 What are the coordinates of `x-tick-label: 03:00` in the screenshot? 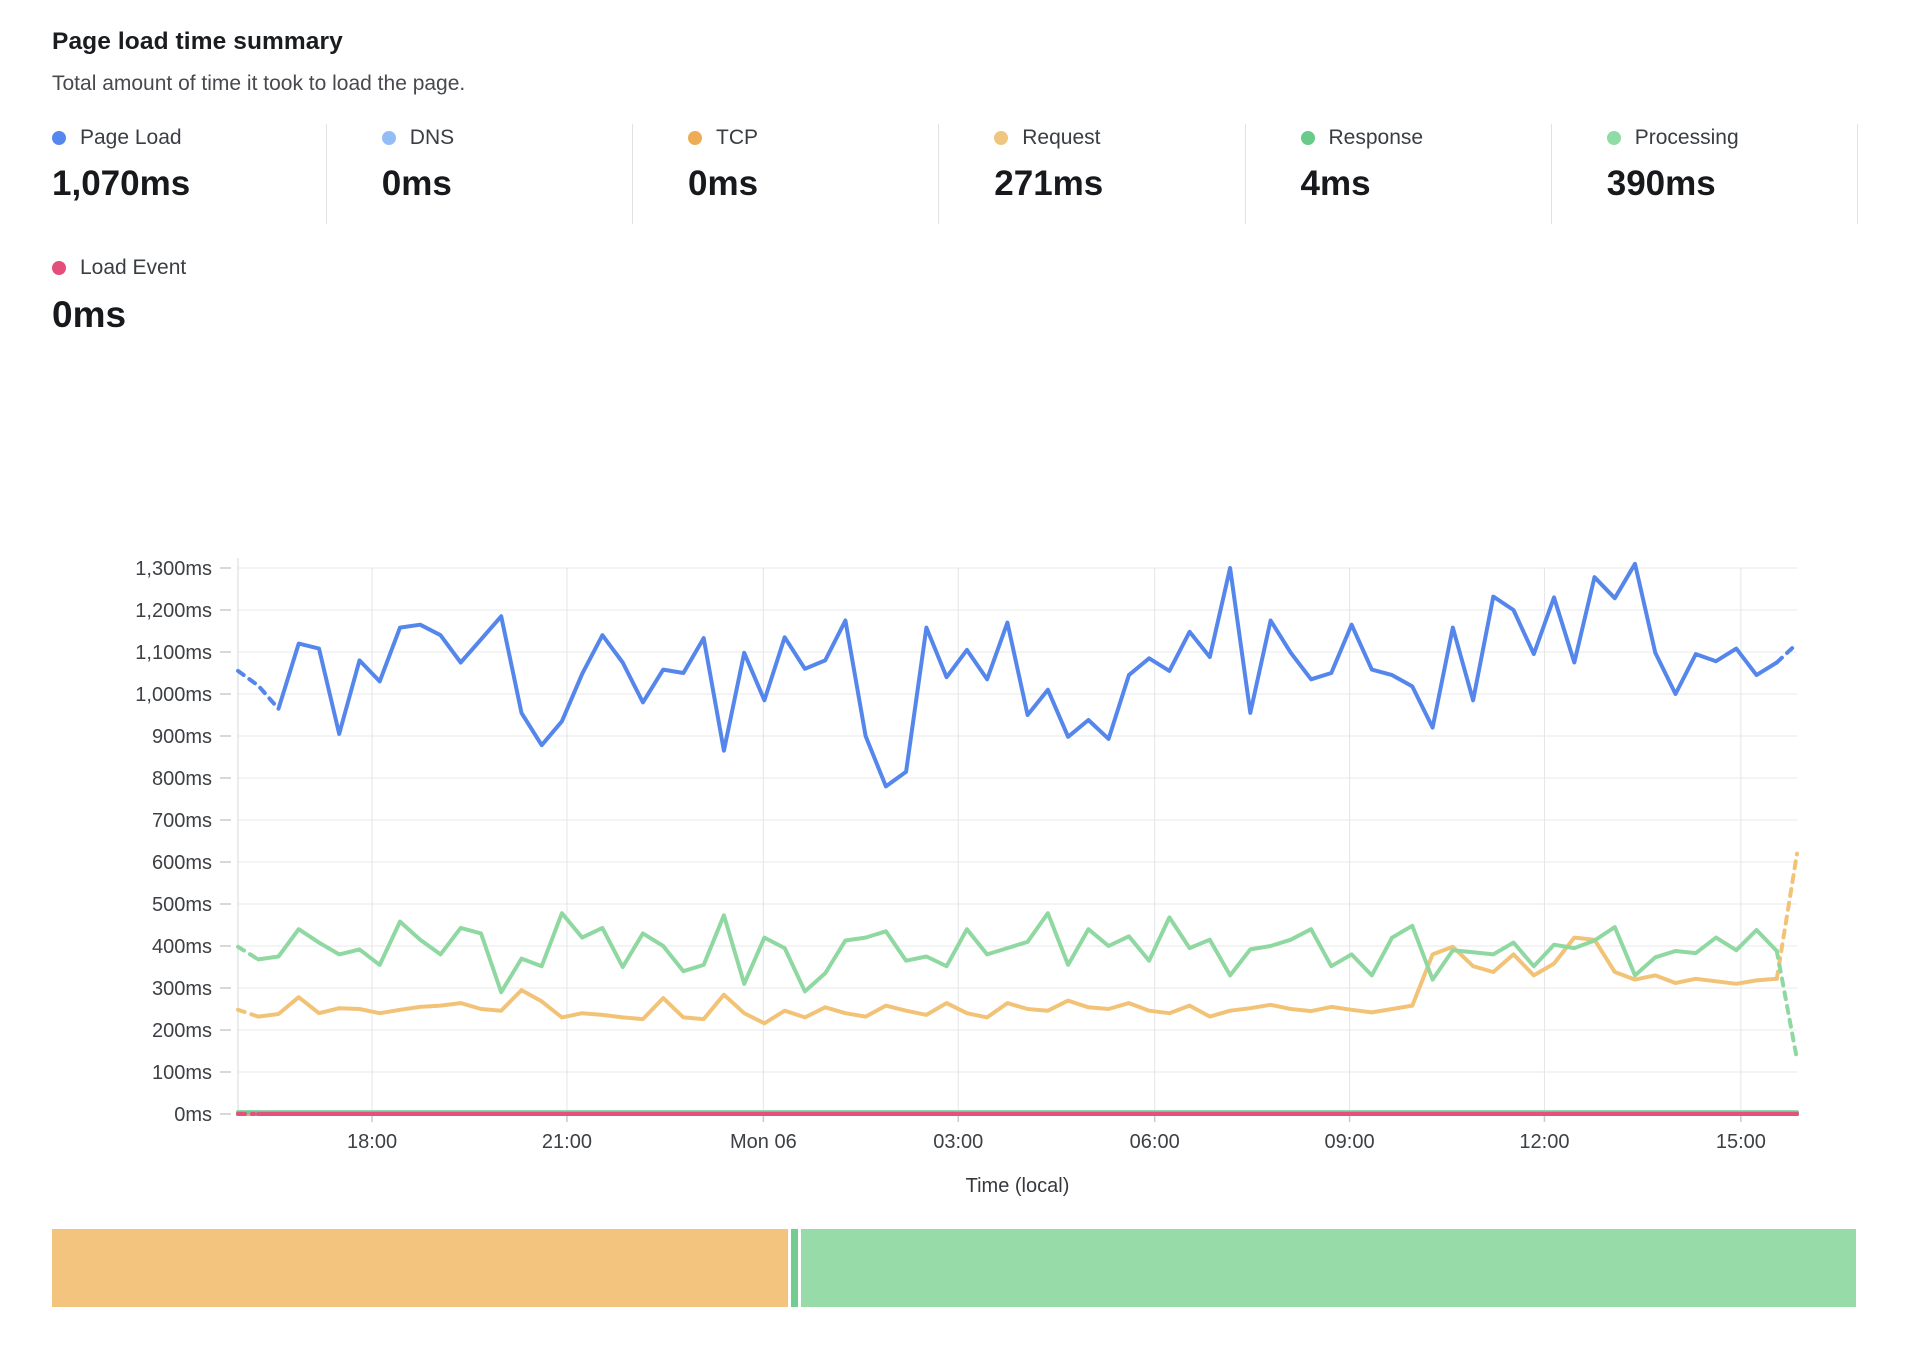 It's located at (958, 1142).